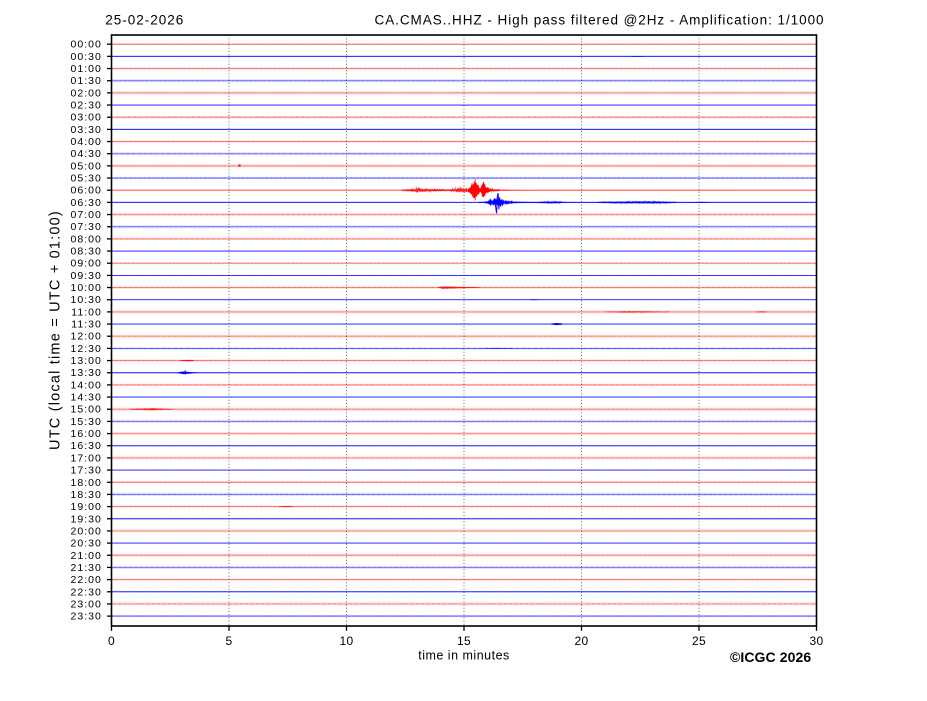 The width and height of the screenshot is (927, 701). What do you see at coordinates (86, 556) in the screenshot?
I see `svg-text: 21:00` at bounding box center [86, 556].